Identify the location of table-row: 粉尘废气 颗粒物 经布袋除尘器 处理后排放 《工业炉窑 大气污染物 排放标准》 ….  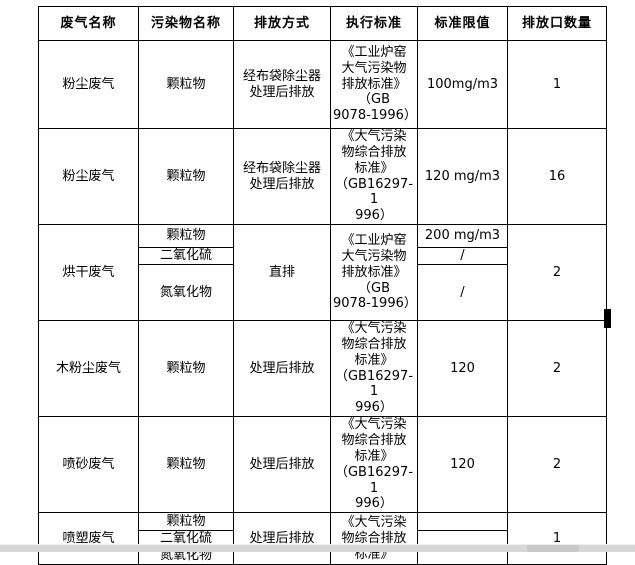
(322, 84).